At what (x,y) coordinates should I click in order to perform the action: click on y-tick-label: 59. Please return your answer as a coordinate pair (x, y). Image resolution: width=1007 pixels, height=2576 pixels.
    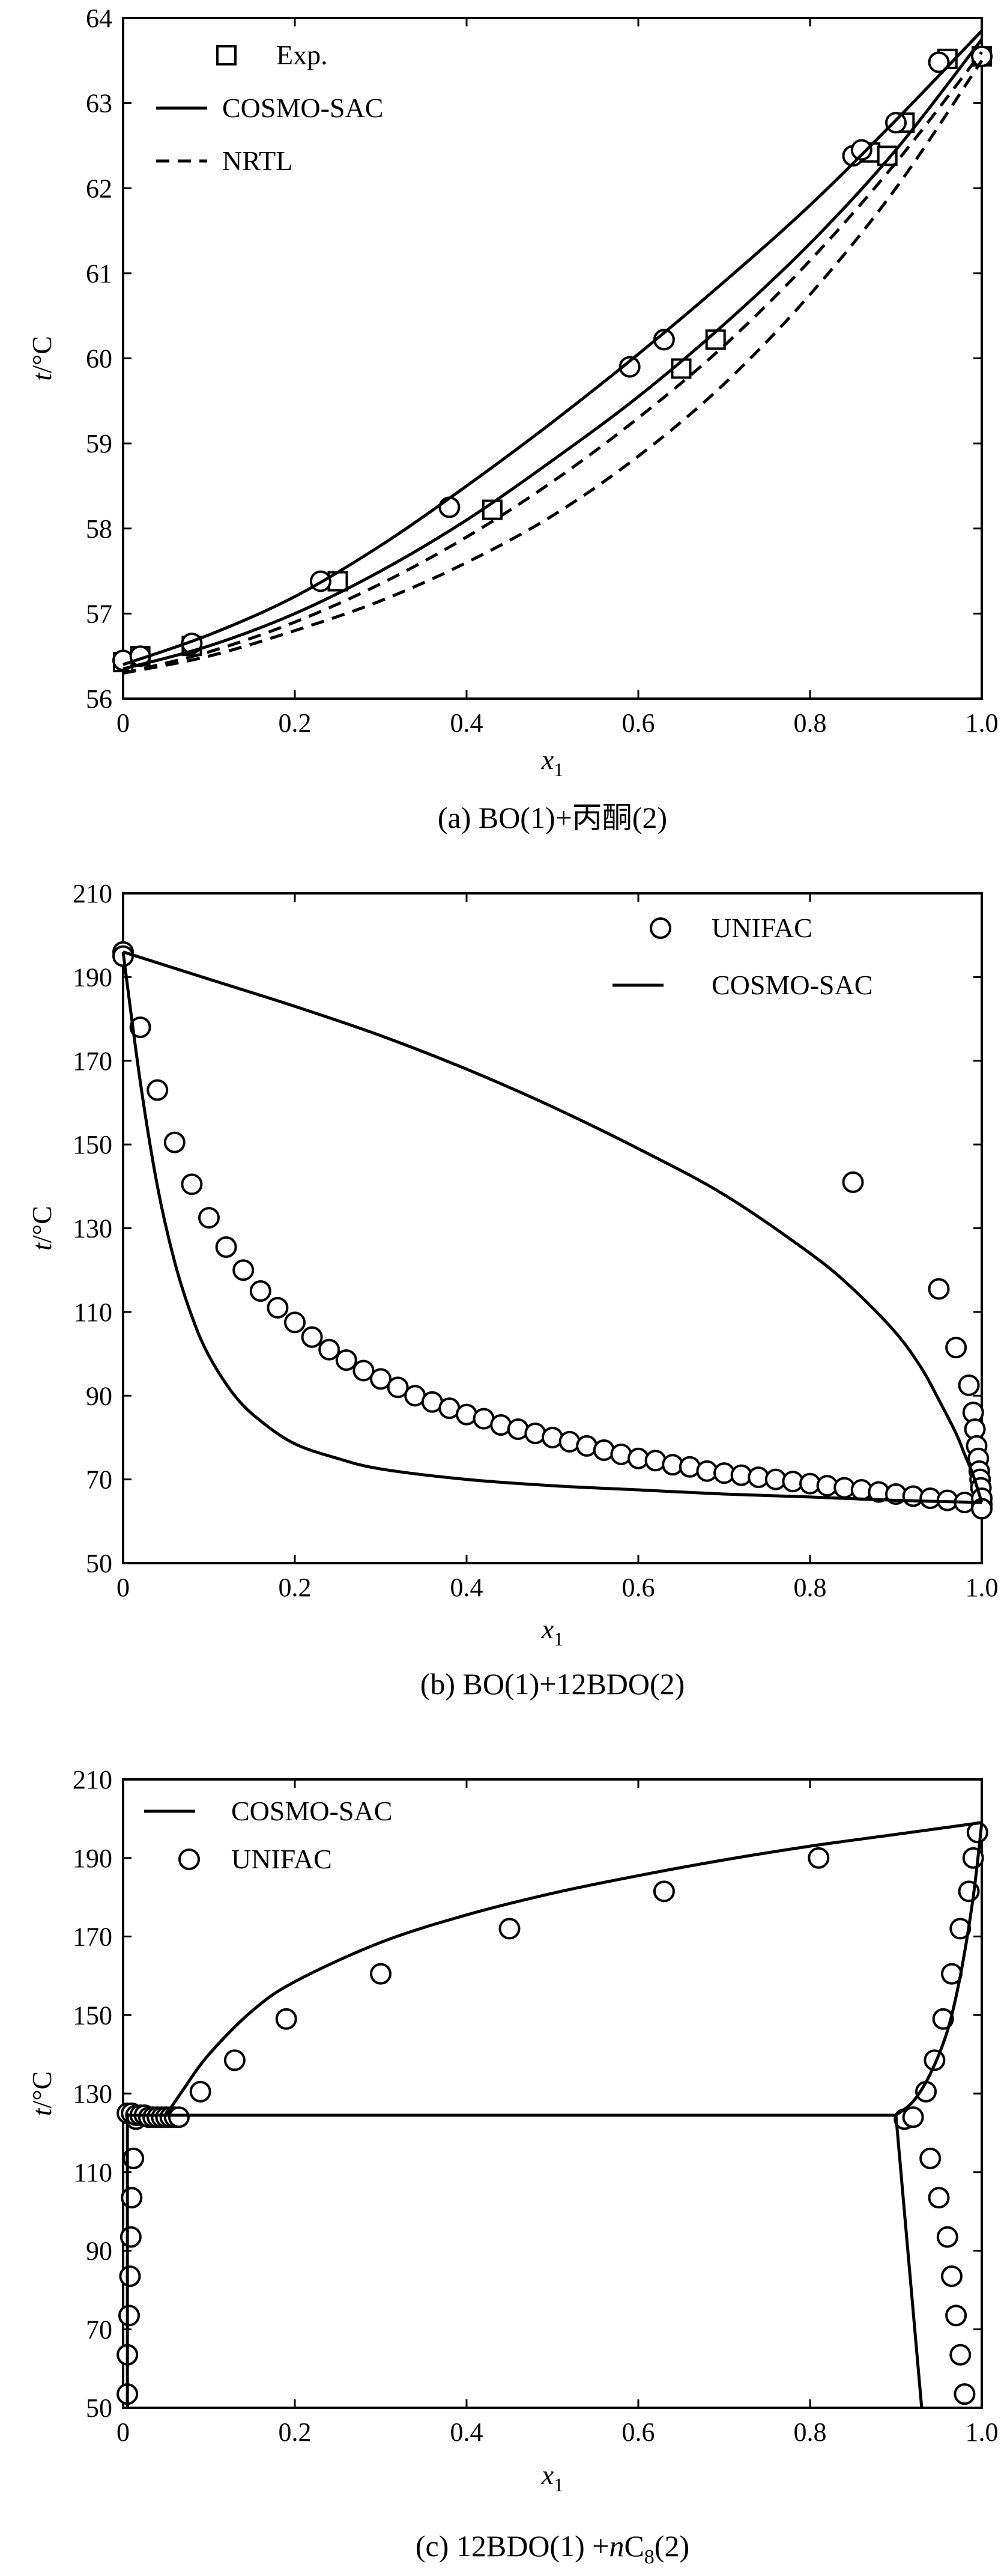
    Looking at the image, I should click on (99, 444).